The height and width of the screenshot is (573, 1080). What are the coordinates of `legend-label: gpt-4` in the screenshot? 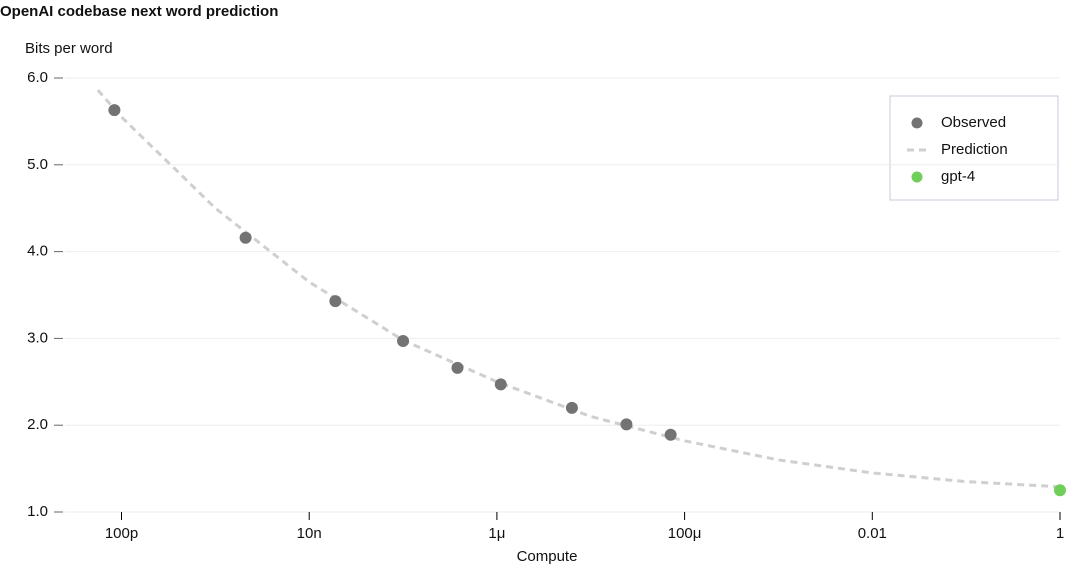 It's located at (958, 176).